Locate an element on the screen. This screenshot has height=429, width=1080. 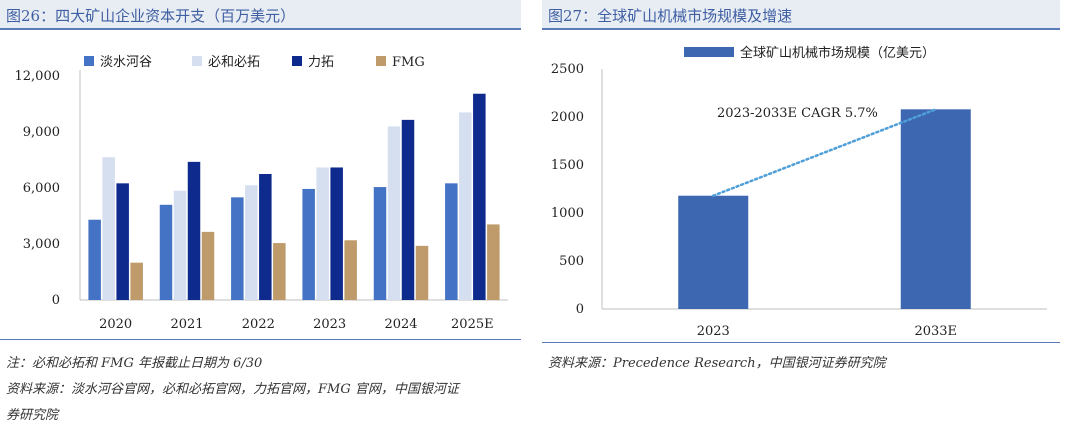
x-tick-label: 2020 is located at coordinates (115, 324).